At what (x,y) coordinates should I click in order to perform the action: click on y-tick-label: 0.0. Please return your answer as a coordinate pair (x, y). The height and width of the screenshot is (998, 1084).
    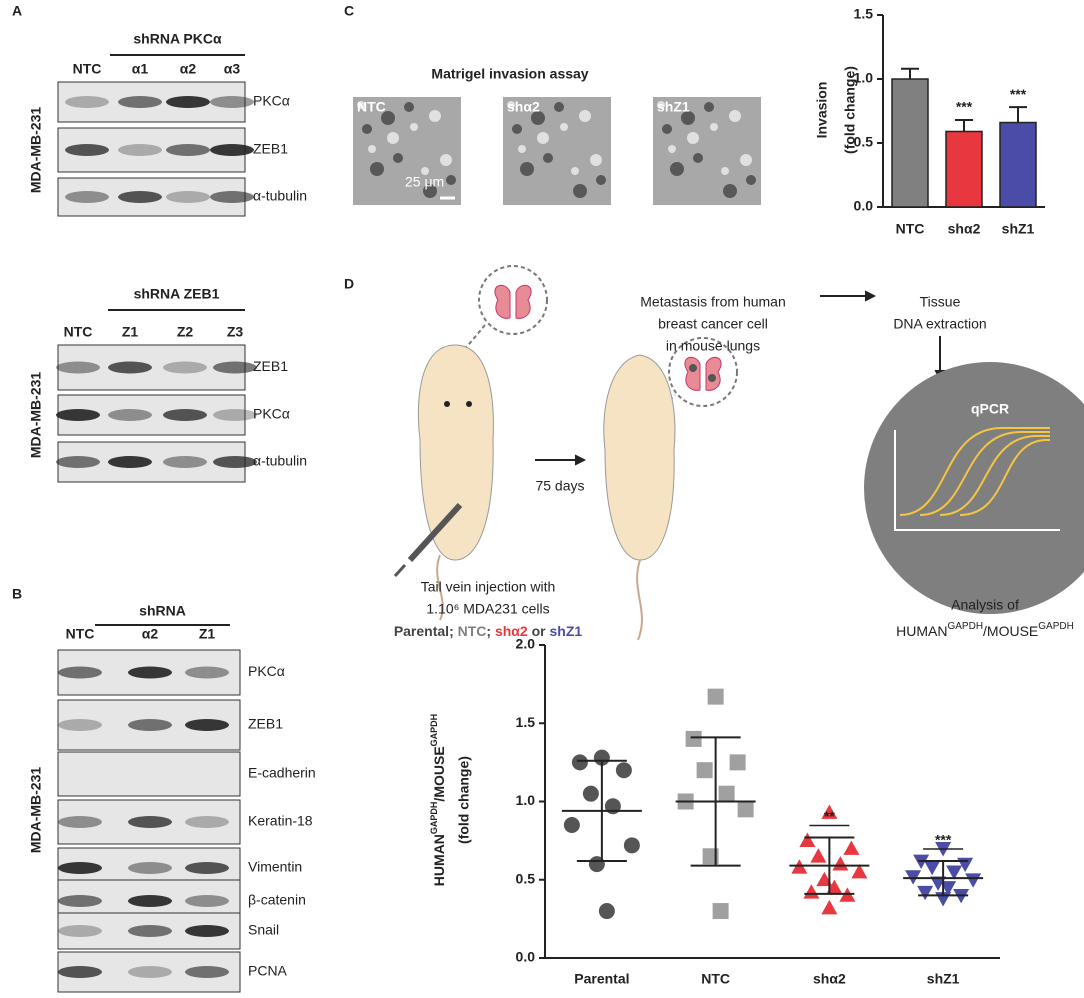
    Looking at the image, I should click on (864, 206).